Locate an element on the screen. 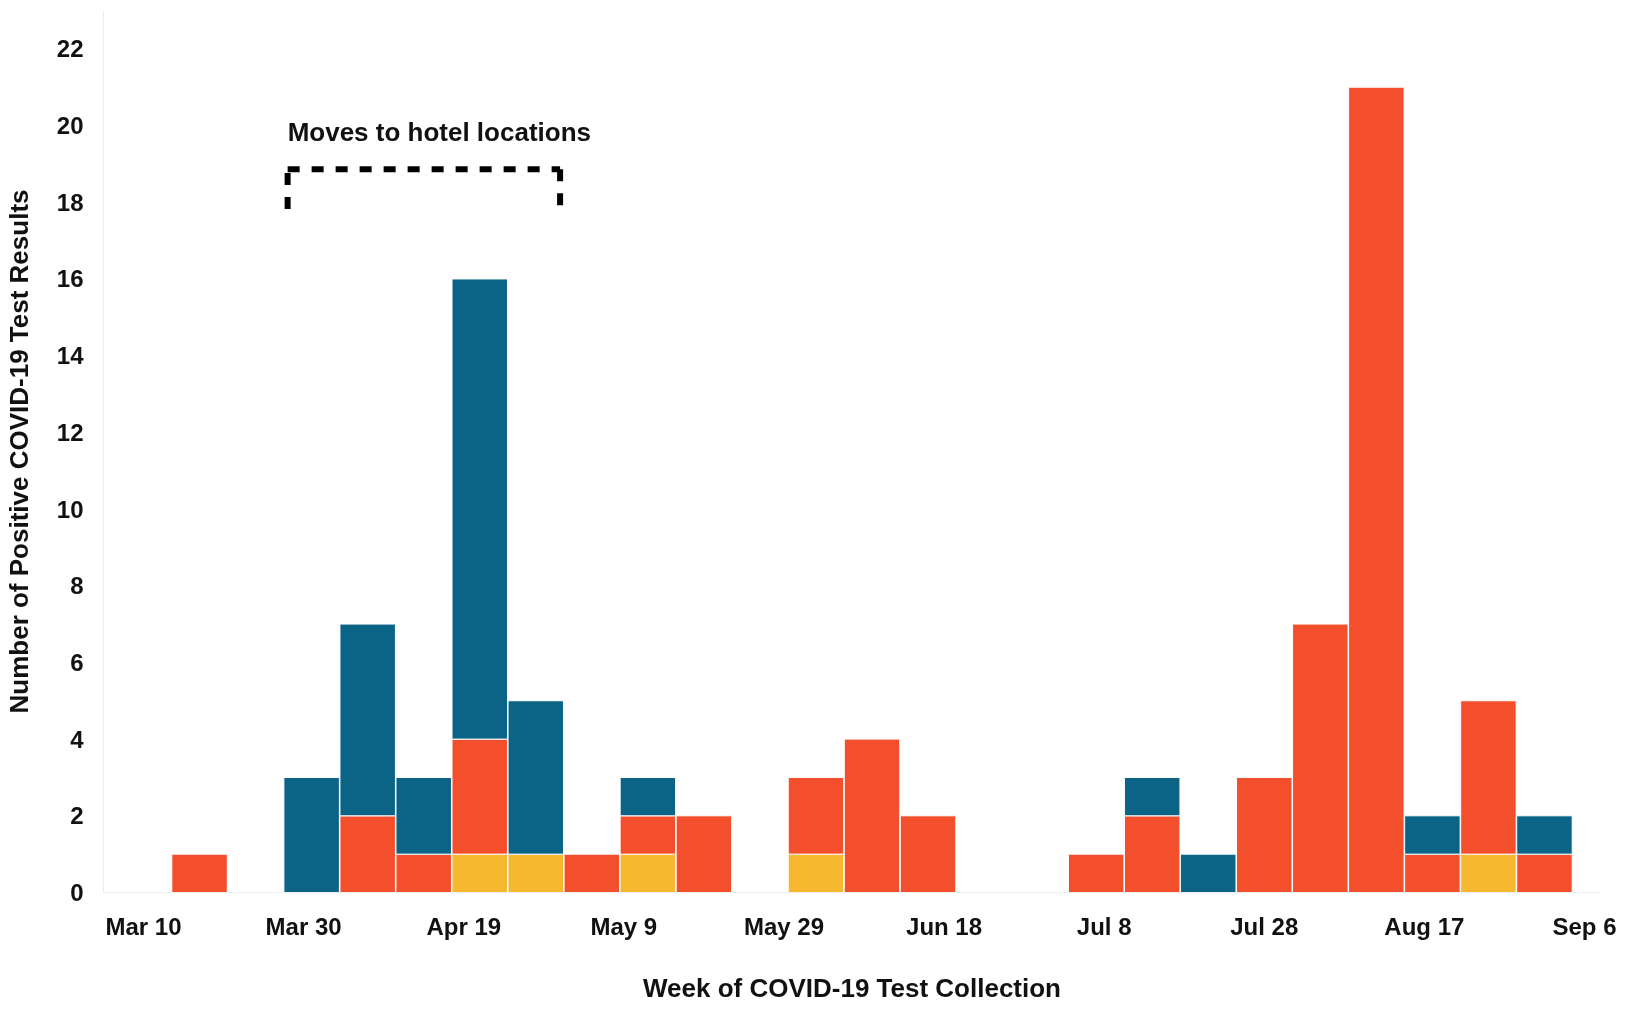 This screenshot has height=1009, width=1634. y-tick-label: 10 is located at coordinates (70, 509).